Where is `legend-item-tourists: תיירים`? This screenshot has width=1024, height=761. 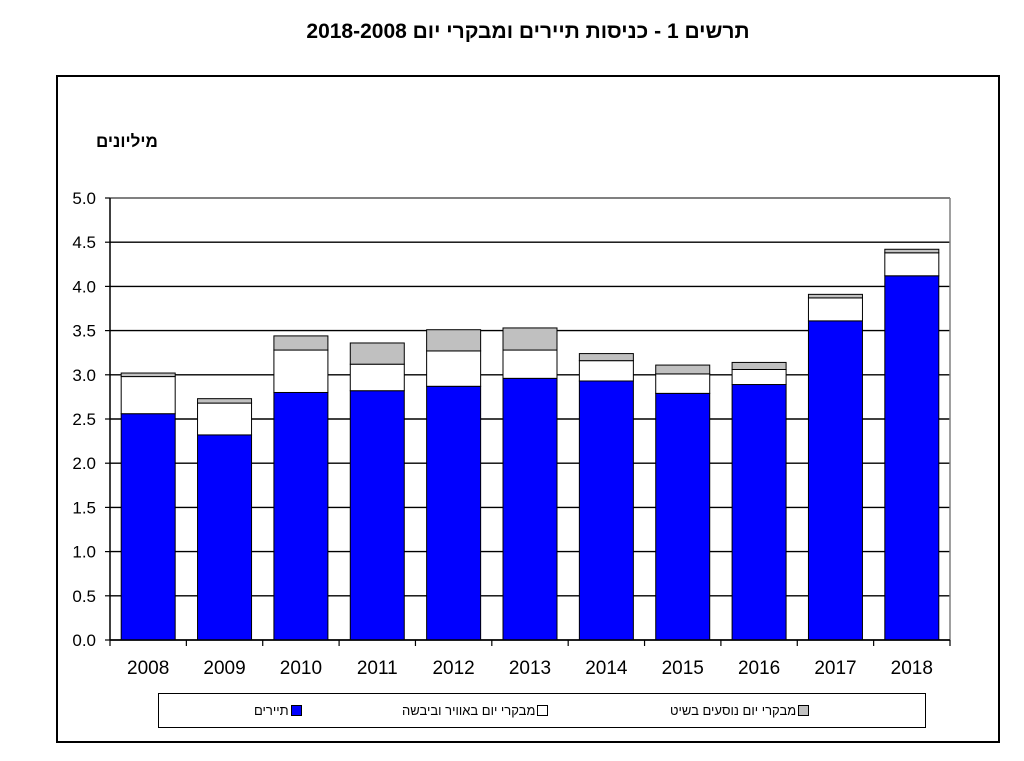
legend-item-tourists: תיירים is located at coordinates (278, 710).